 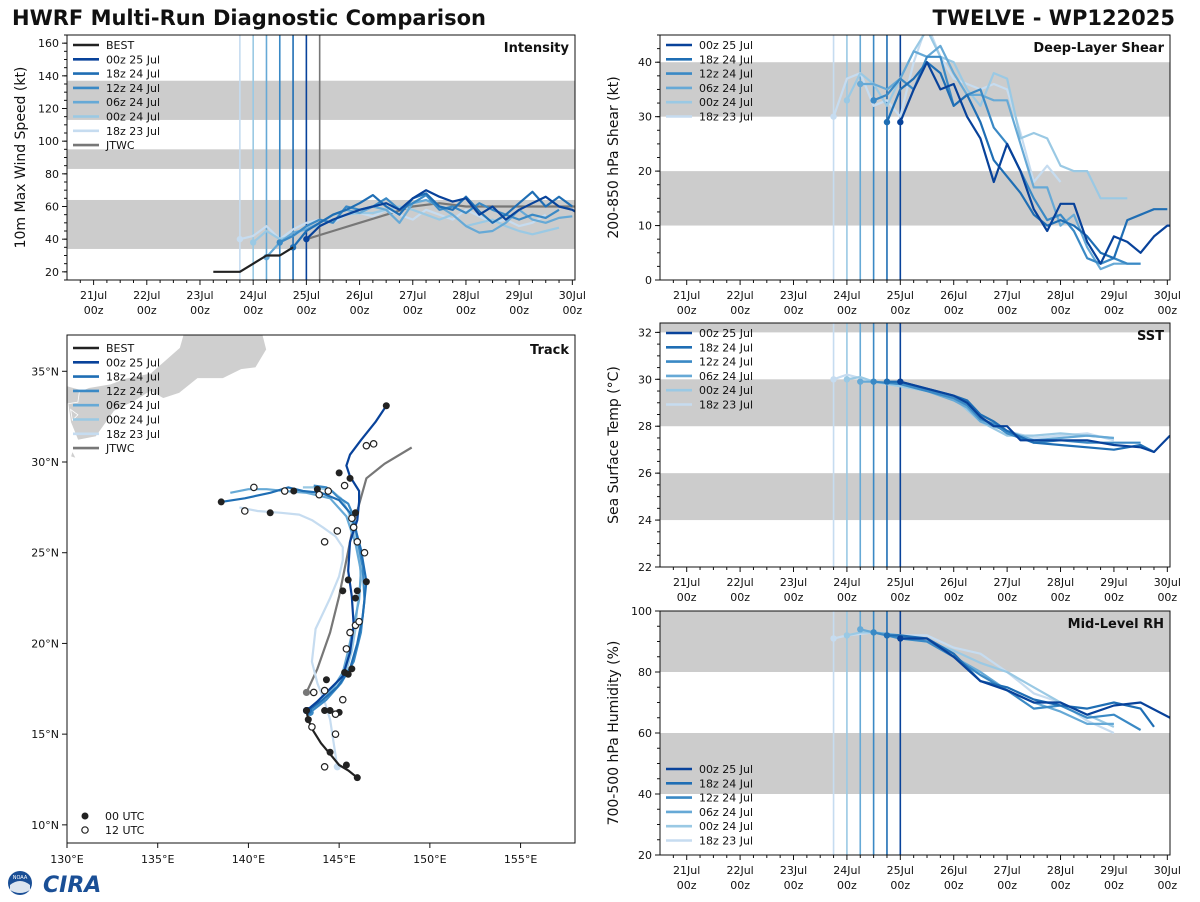 I want to click on track-xtick-145: 145°E, so click(x=338, y=859).